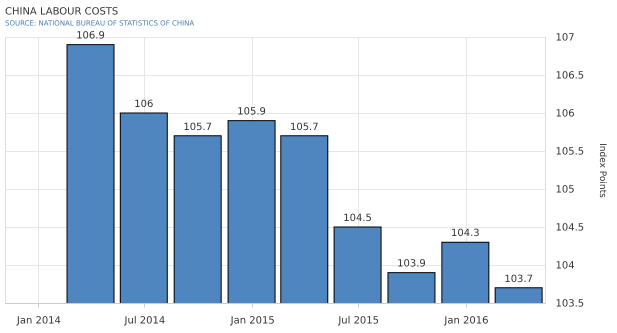  What do you see at coordinates (90, 36) in the screenshot?
I see `data-label: 106.9` at bounding box center [90, 36].